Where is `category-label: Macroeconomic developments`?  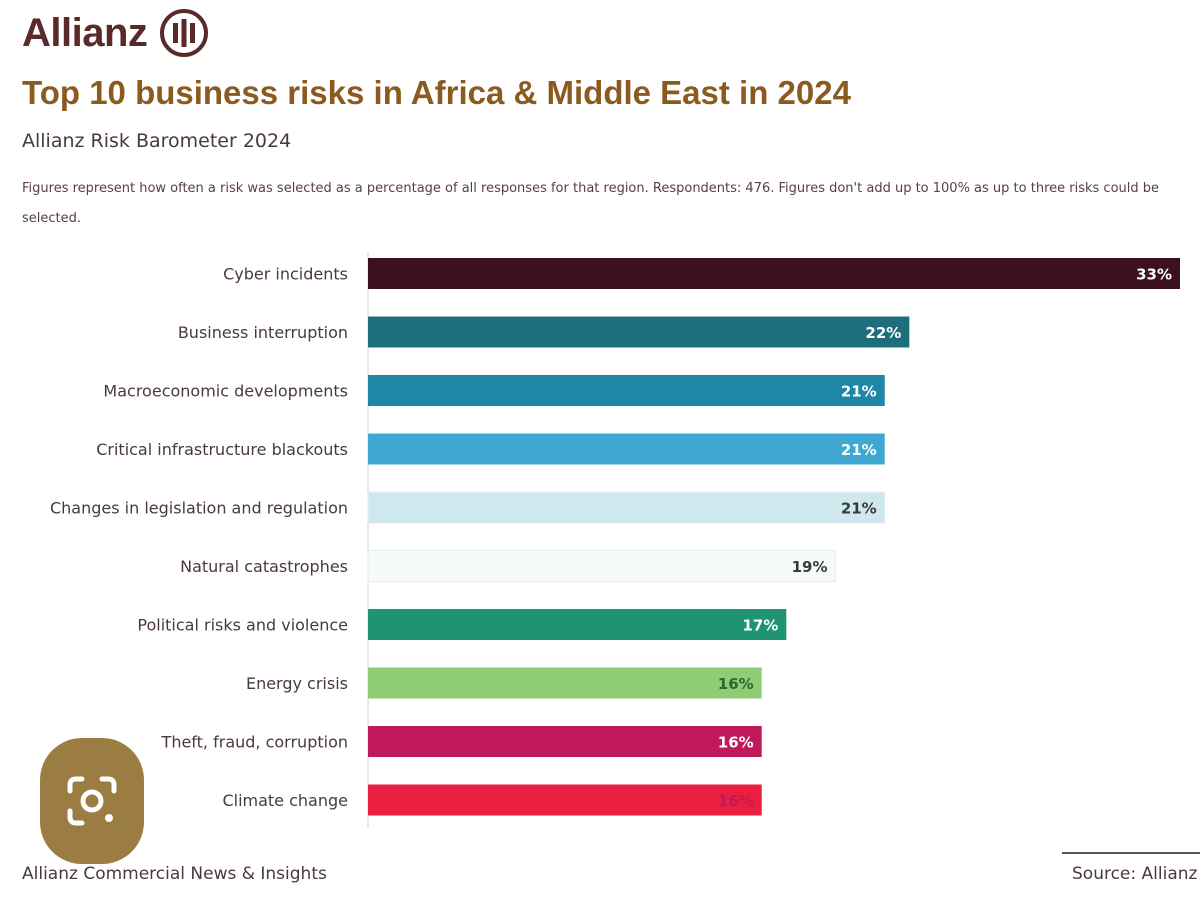
category-label: Macroeconomic developments is located at coordinates (225, 391).